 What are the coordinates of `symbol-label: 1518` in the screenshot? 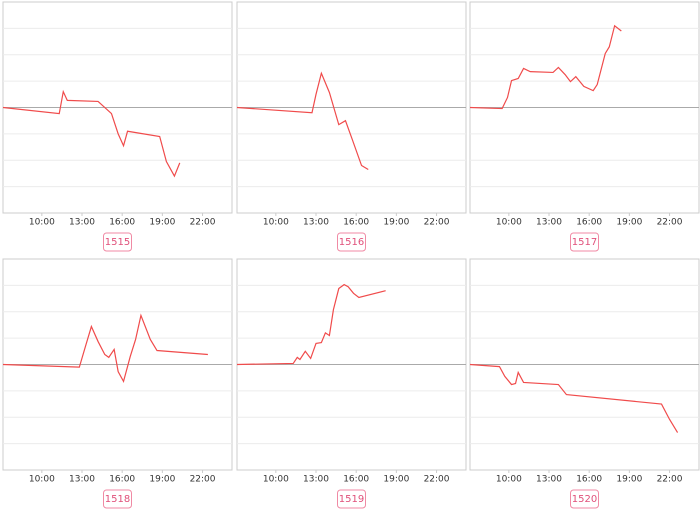 It's located at (117, 499).